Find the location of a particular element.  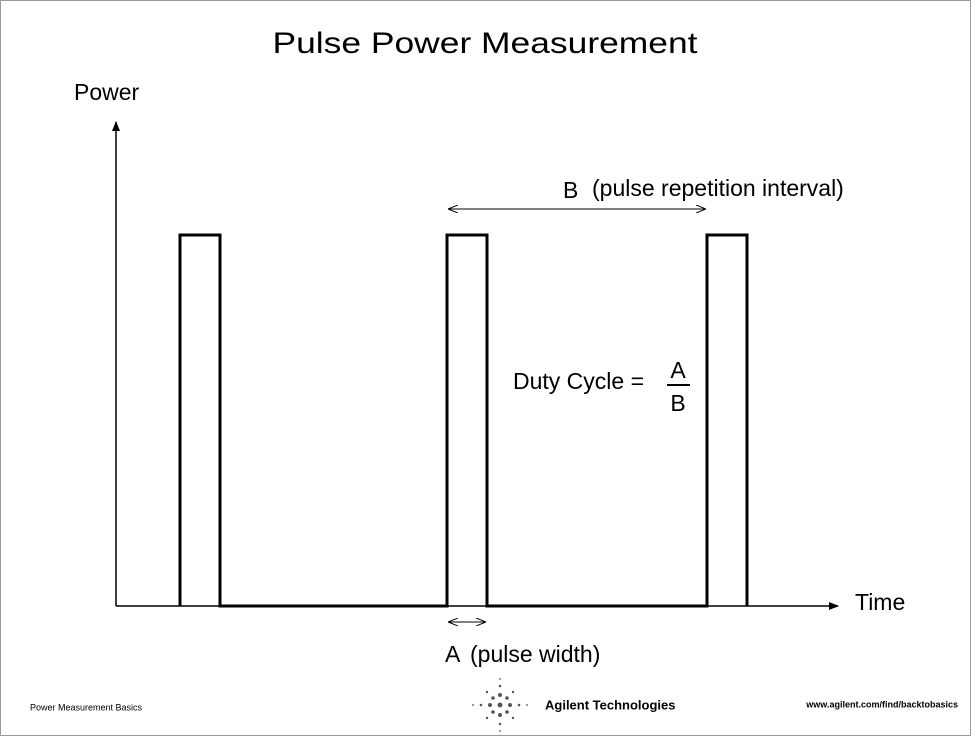

interval-letter: B is located at coordinates (570, 190).